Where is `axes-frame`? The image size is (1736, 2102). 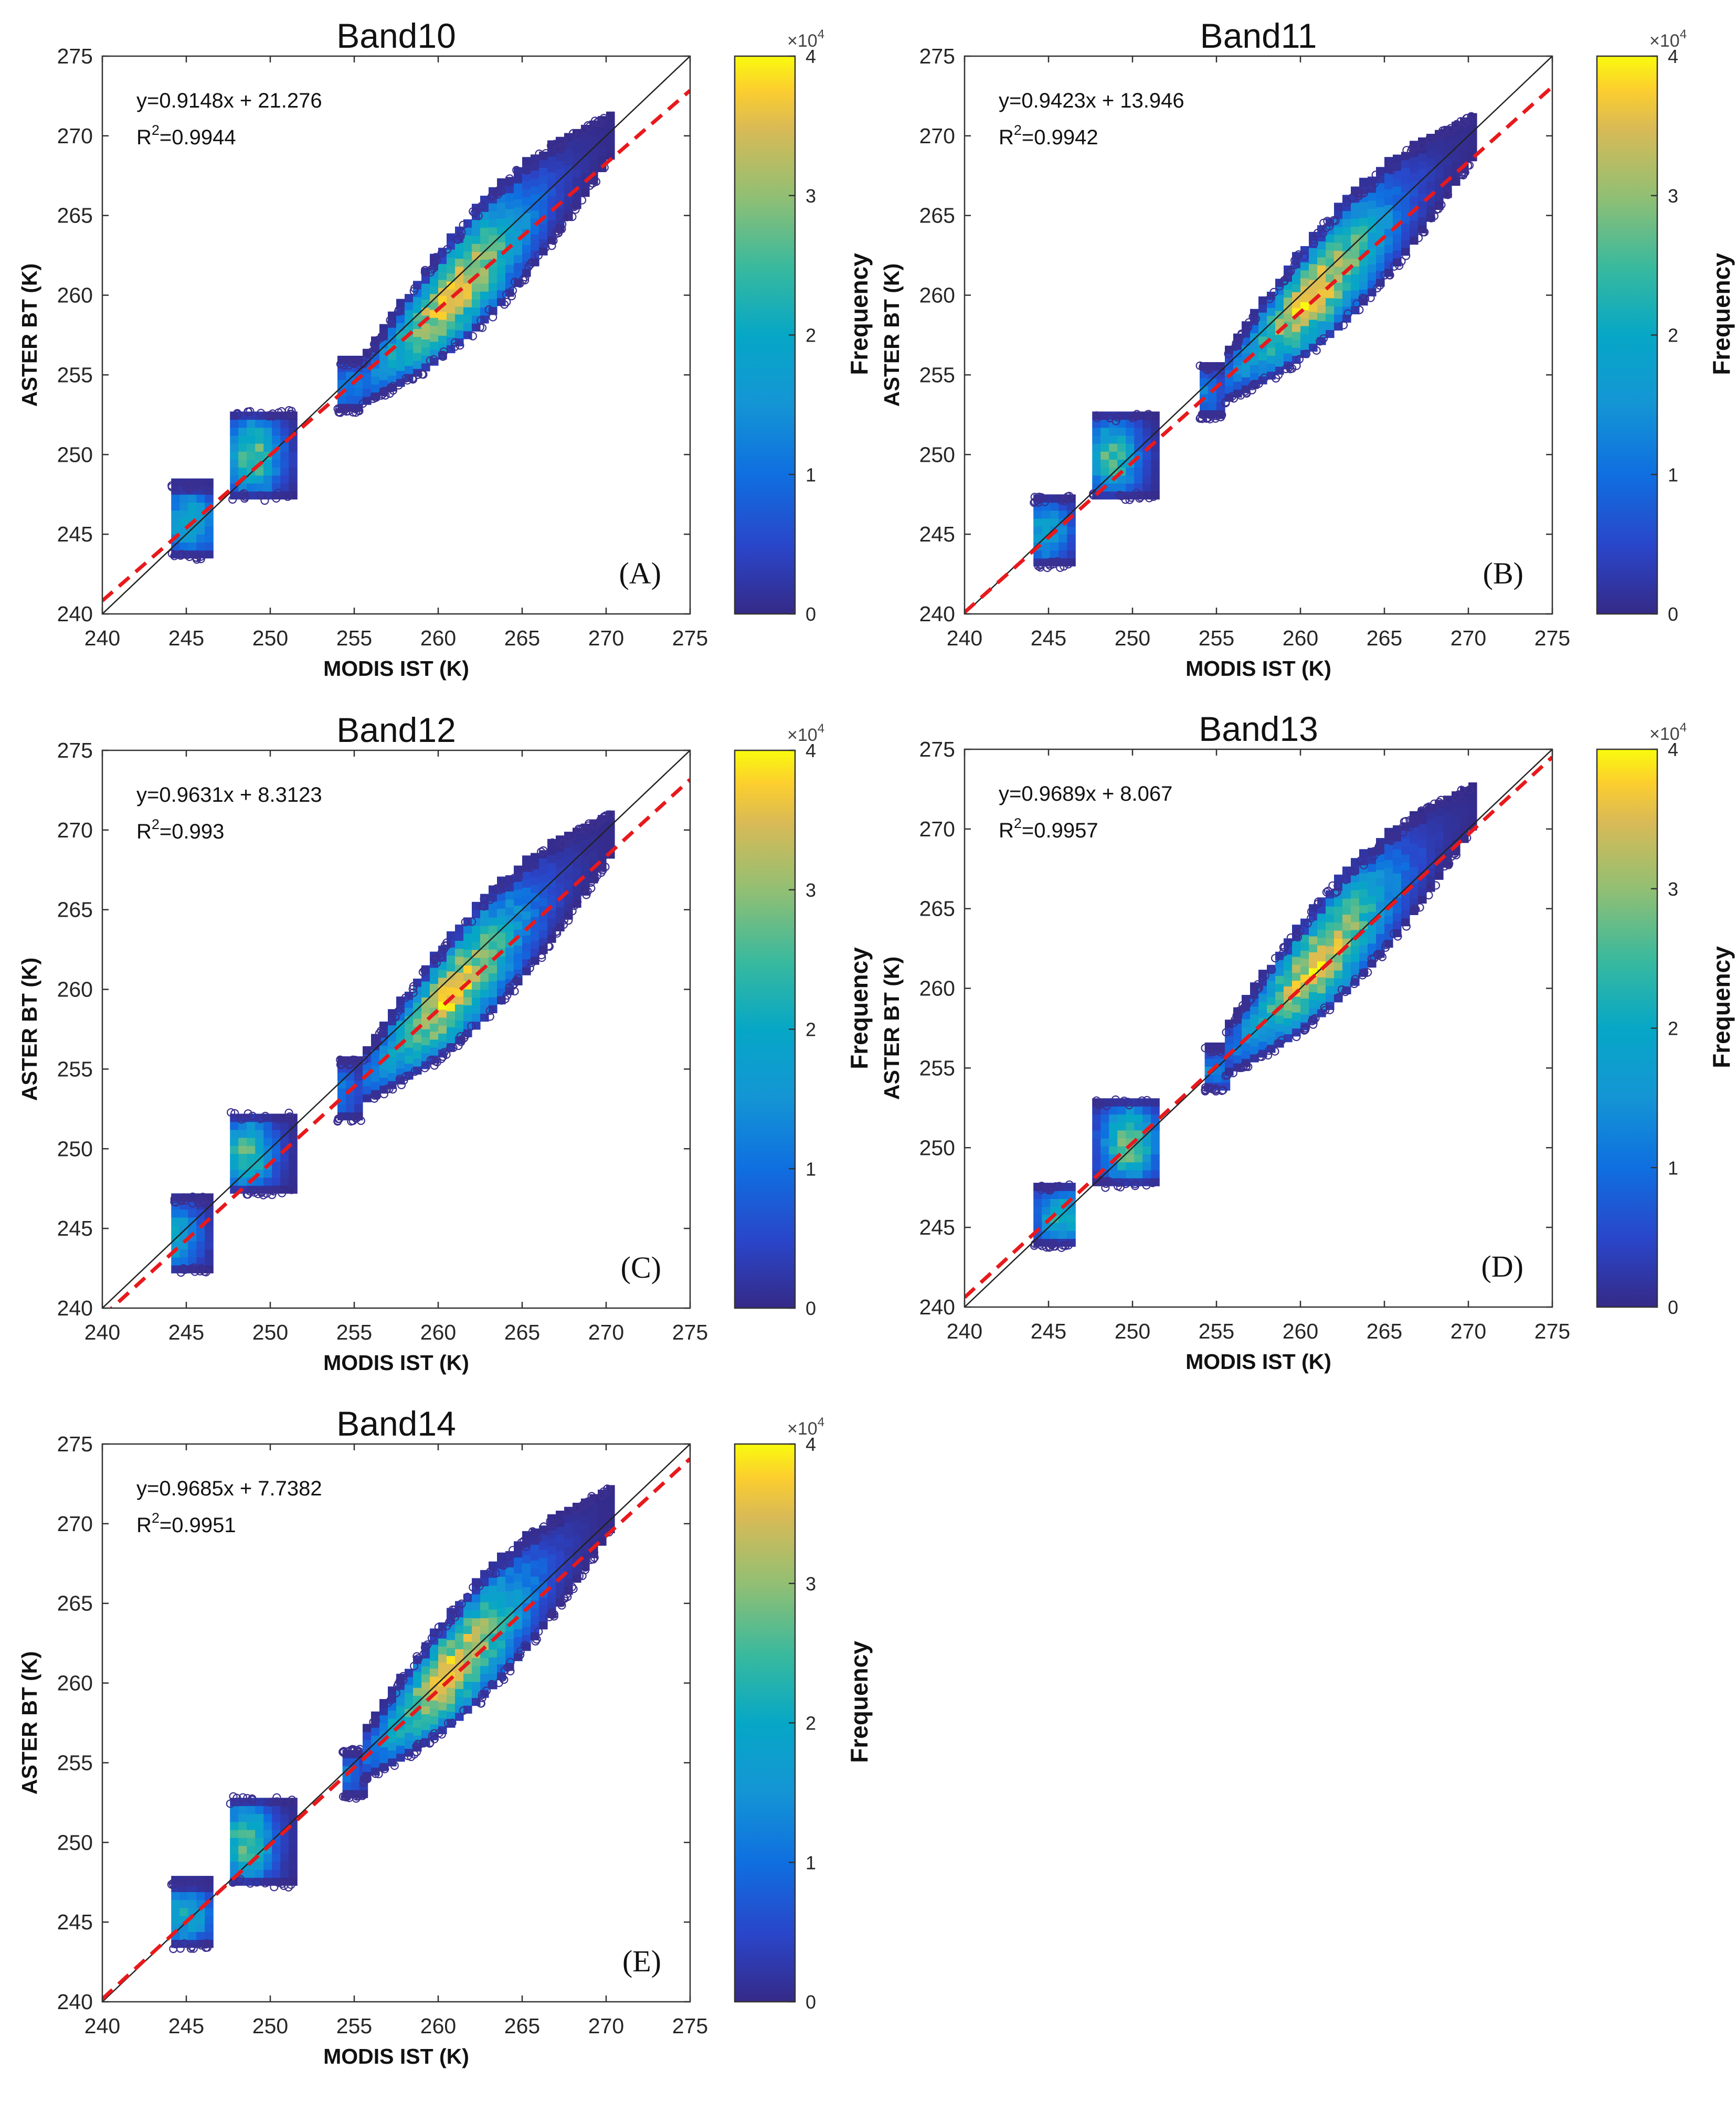
axes-frame is located at coordinates (1258, 335).